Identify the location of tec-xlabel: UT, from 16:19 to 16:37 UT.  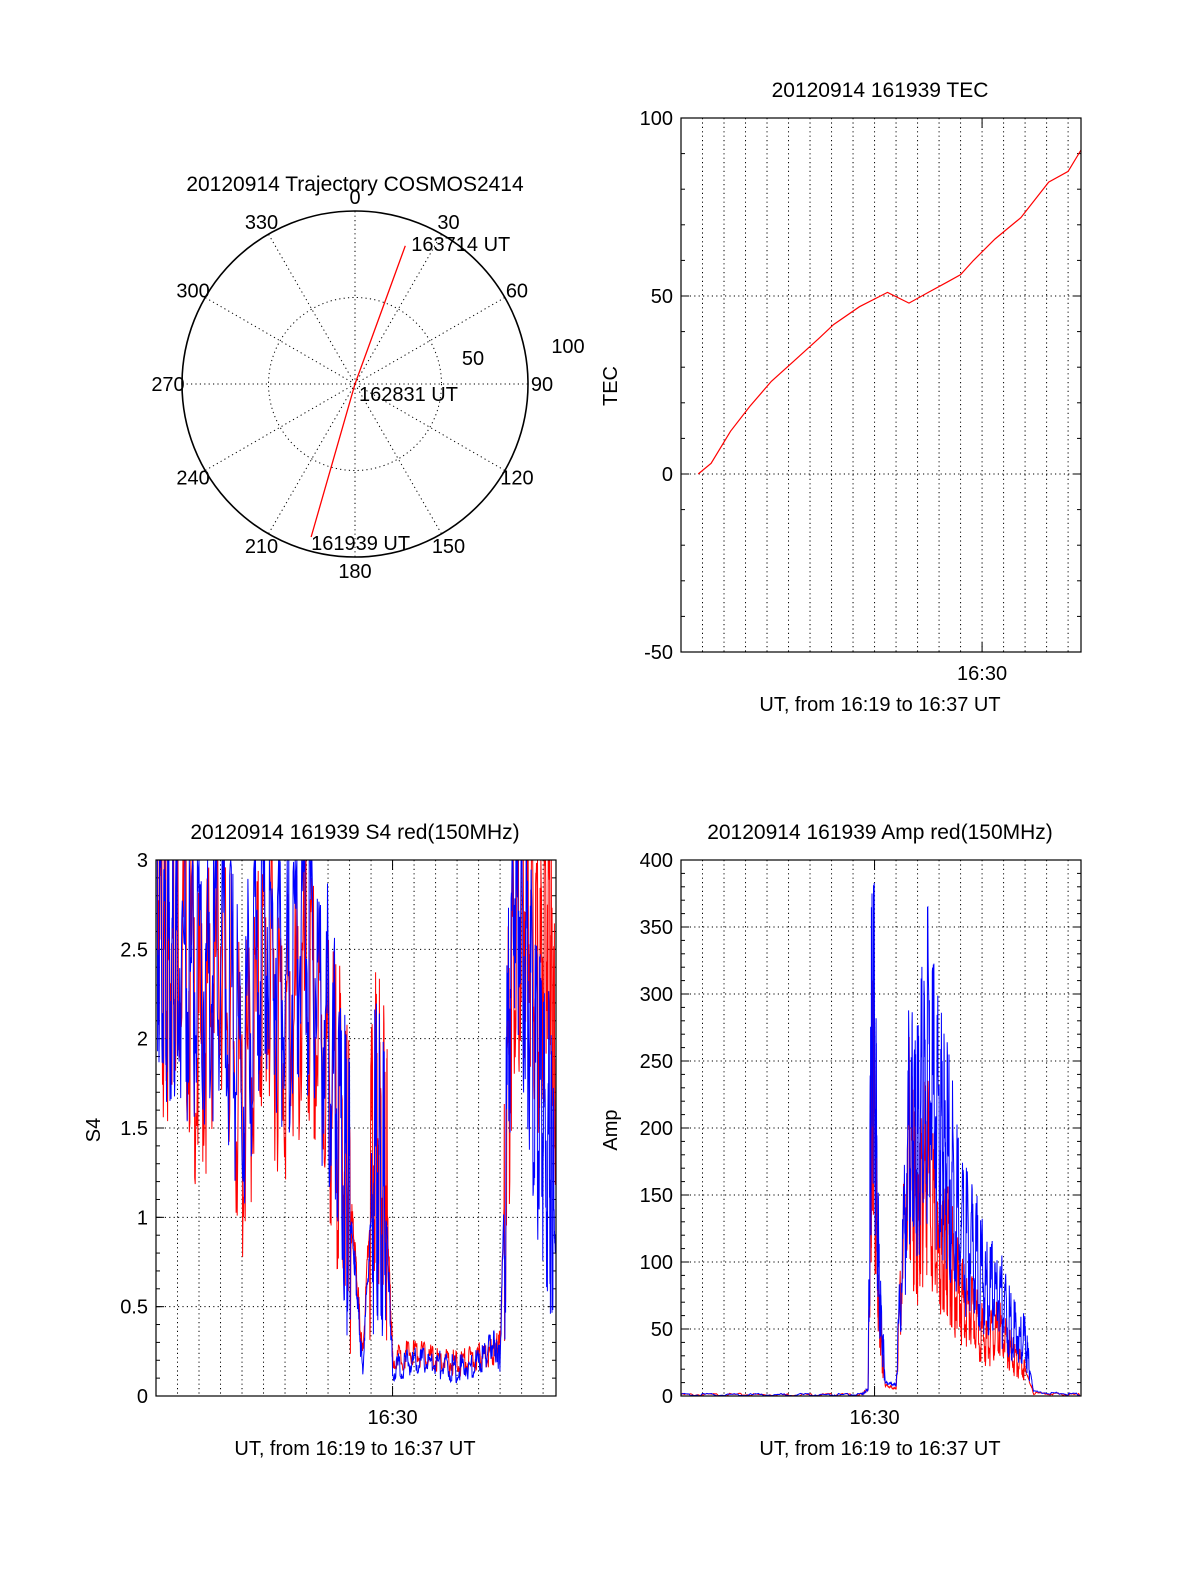
(879, 705).